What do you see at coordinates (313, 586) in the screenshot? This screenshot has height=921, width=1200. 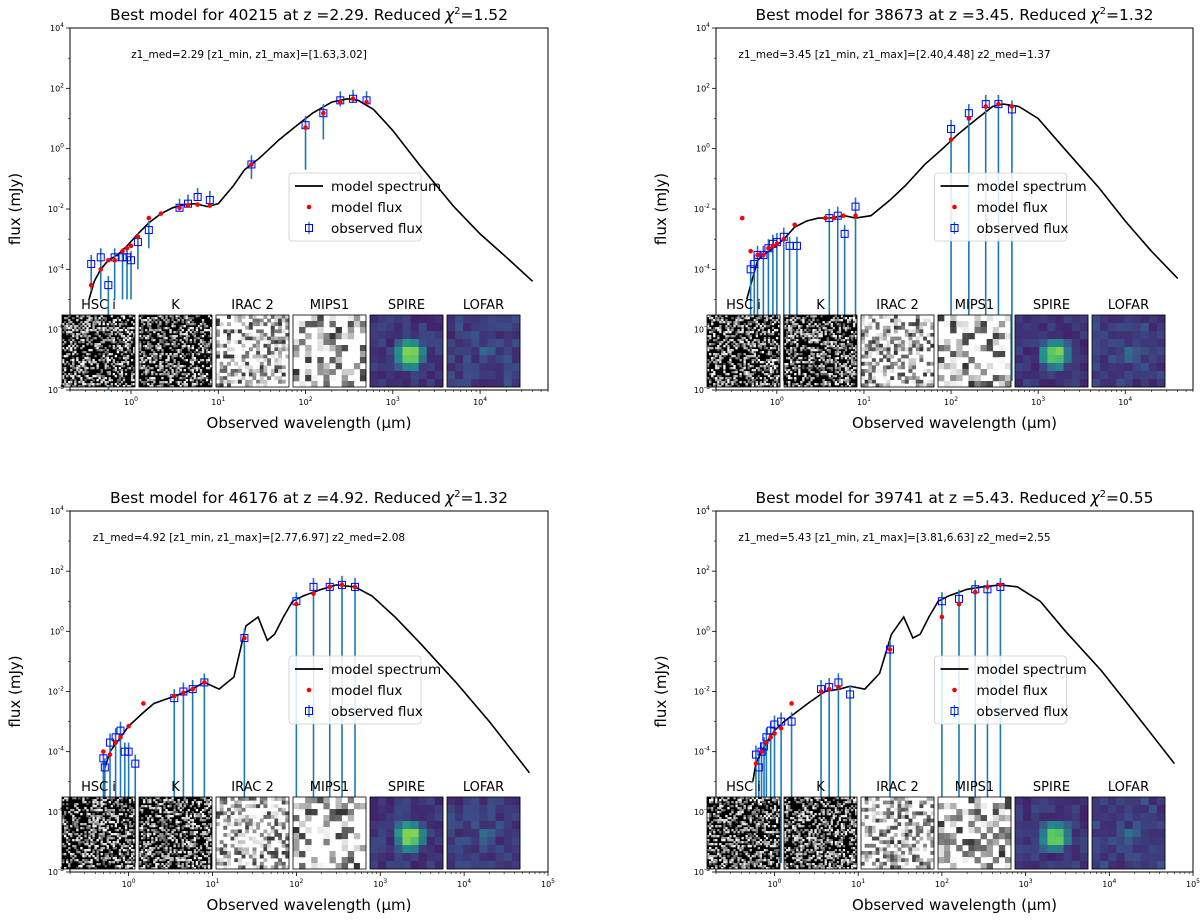 I see `observed-flux-point` at bounding box center [313, 586].